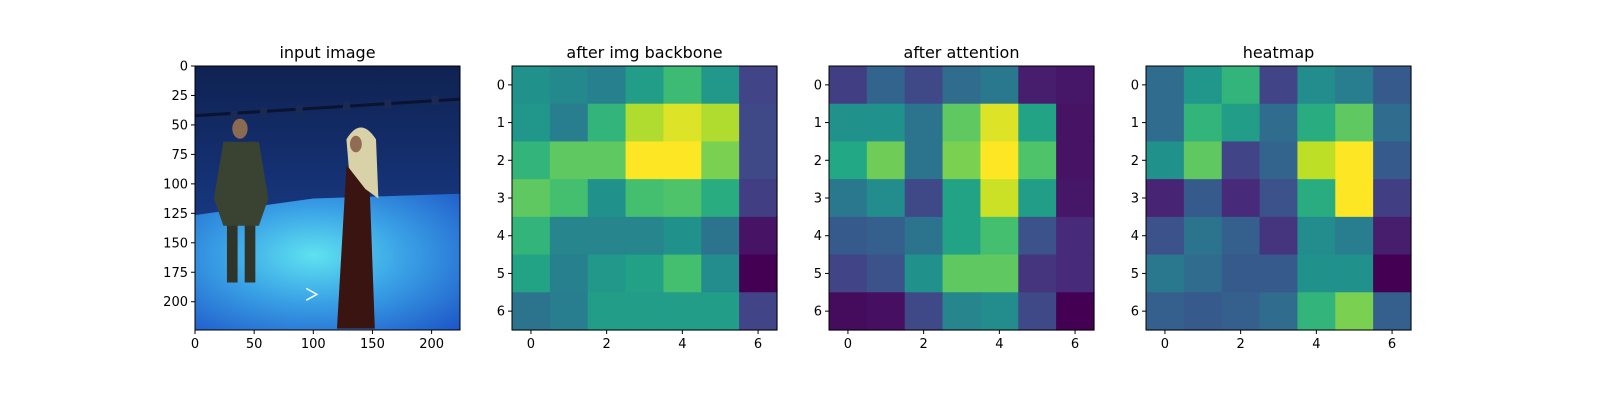 The width and height of the screenshot is (1600, 400). What do you see at coordinates (818, 274) in the screenshot?
I see `y-tick-label: 5` at bounding box center [818, 274].